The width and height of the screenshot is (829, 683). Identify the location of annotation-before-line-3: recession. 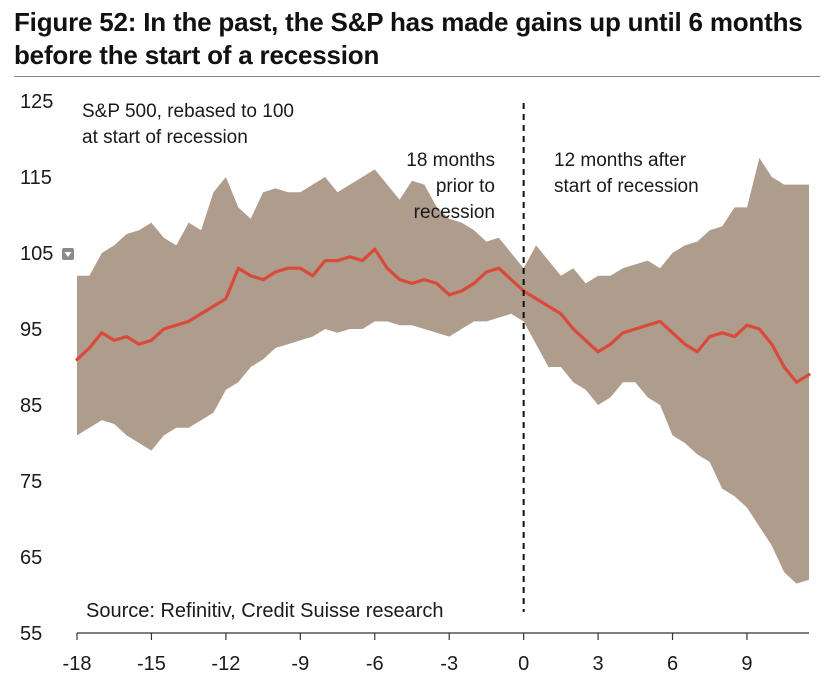
(454, 212).